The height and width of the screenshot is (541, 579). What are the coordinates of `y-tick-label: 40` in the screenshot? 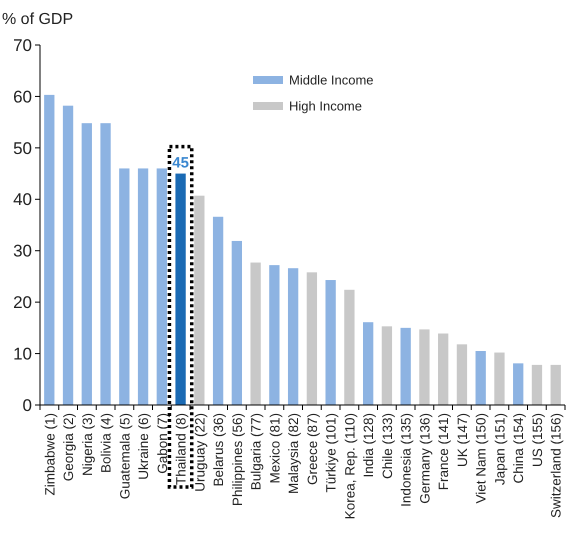 It's located at (22, 200).